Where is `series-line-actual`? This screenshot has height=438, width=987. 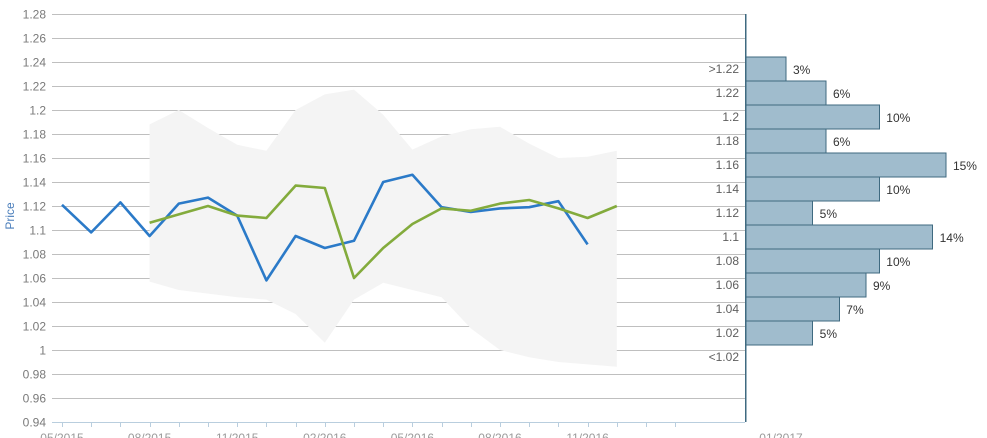
series-line-actual is located at coordinates (325, 227).